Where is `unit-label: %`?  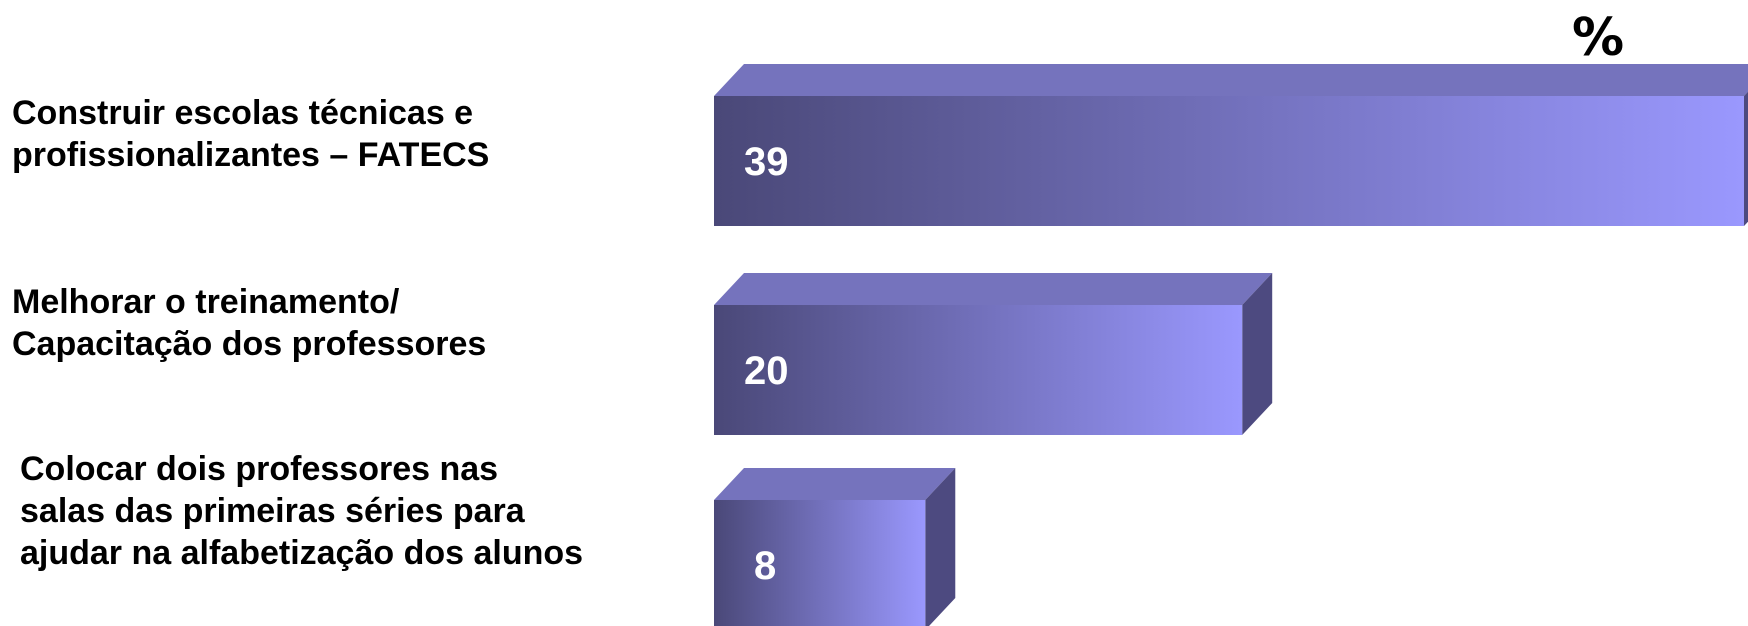 unit-label: % is located at coordinates (1598, 38).